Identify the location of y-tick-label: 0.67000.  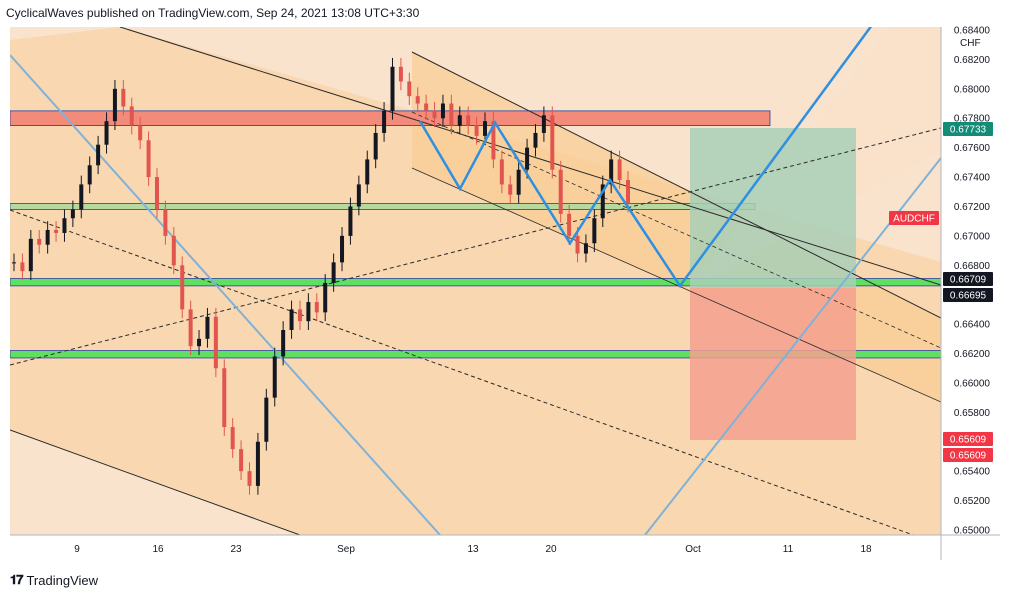
(972, 236).